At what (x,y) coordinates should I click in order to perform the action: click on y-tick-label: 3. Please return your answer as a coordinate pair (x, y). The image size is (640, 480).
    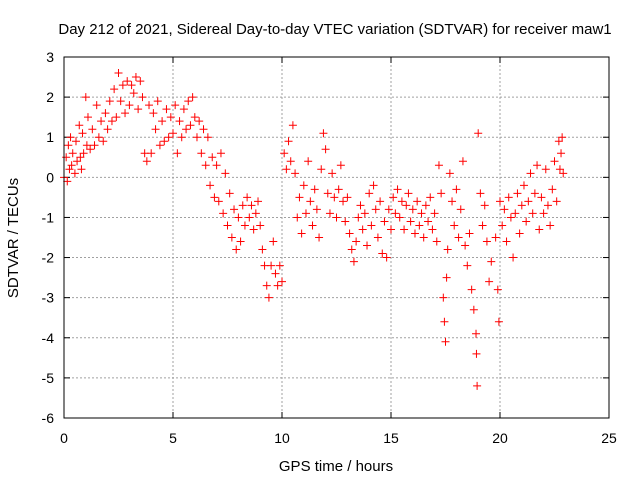
    Looking at the image, I should click on (50, 57).